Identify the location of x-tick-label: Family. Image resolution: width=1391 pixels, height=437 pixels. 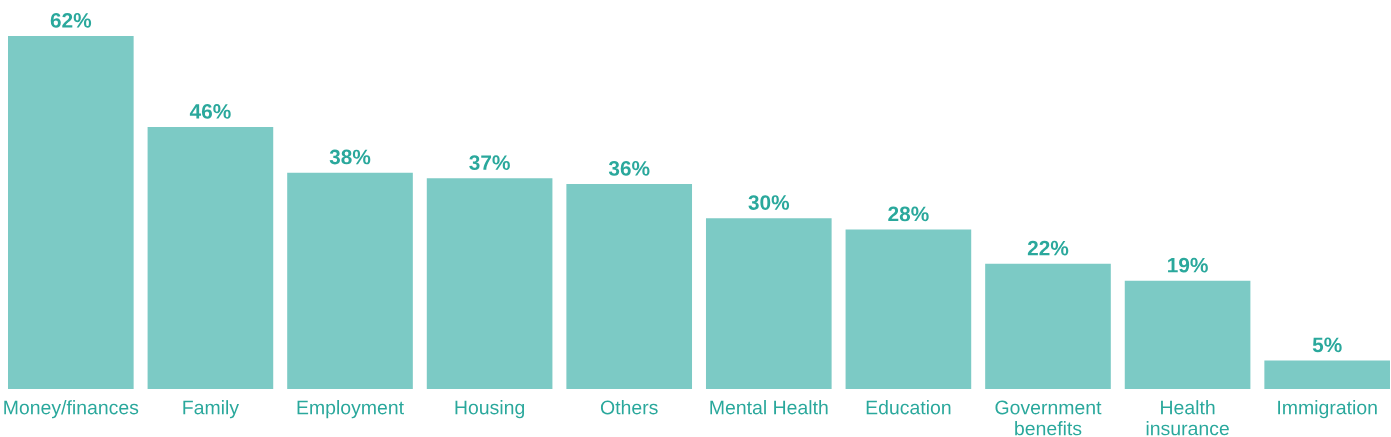
(211, 409).